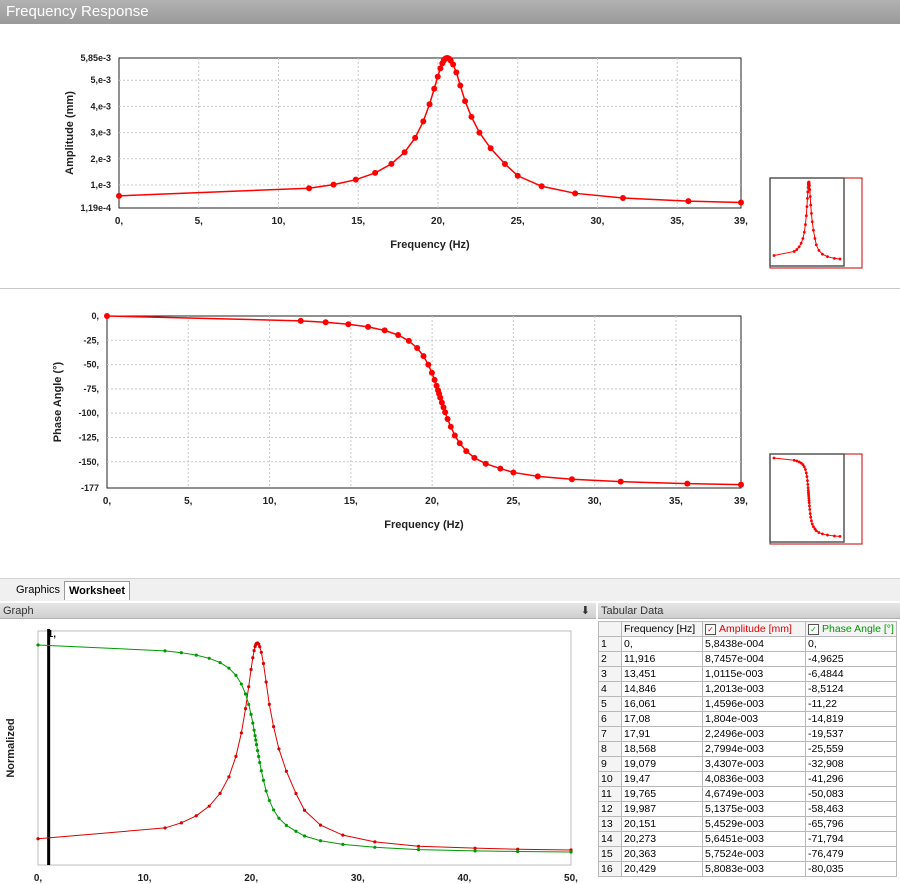 The height and width of the screenshot is (884, 900). What do you see at coordinates (610, 869) in the screenshot?
I see `row-number: 16` at bounding box center [610, 869].